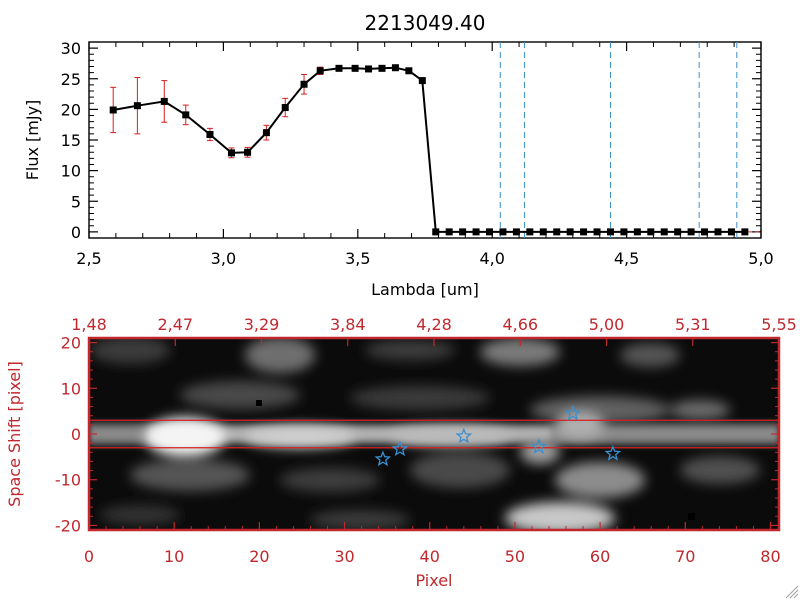 This screenshot has width=800, height=600. Describe the element at coordinates (268, 112) in the screenshot. I see `spectrum-errorbars` at that location.